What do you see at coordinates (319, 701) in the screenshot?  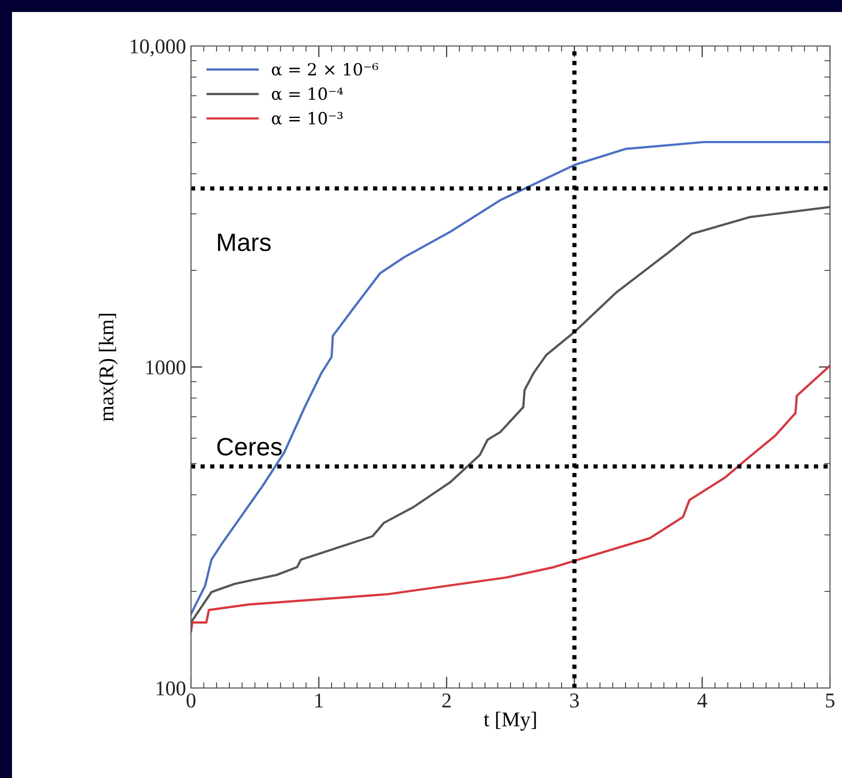 I see `x-tick-label: 1` at bounding box center [319, 701].